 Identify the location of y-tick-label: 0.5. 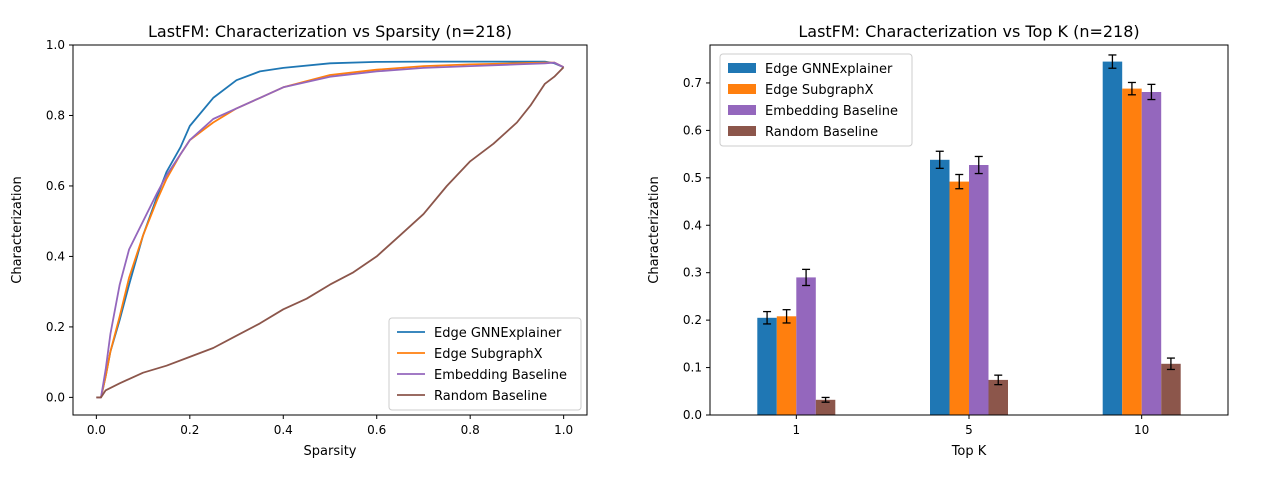
(692, 178).